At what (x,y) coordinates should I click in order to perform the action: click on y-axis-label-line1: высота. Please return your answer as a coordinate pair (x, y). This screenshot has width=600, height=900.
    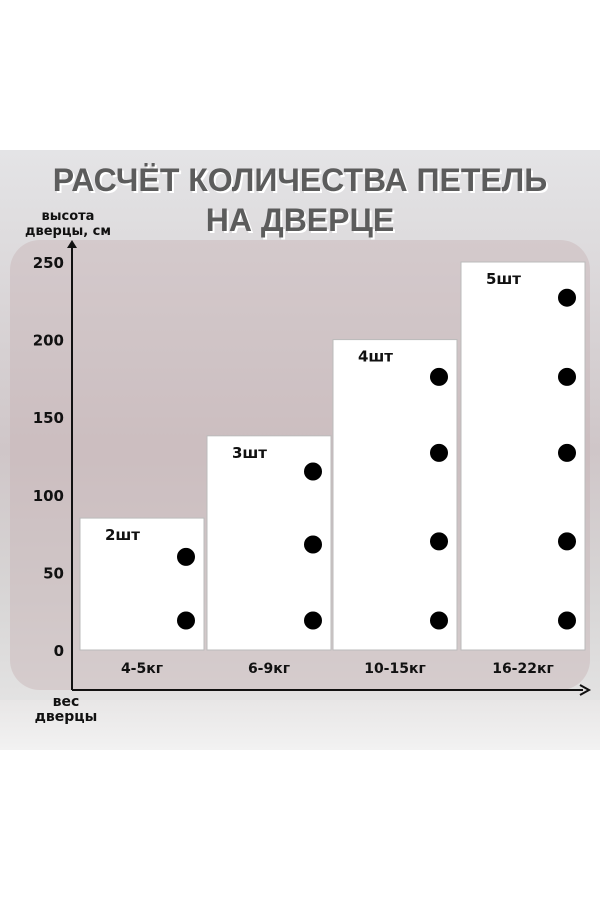
    Looking at the image, I should click on (68, 216).